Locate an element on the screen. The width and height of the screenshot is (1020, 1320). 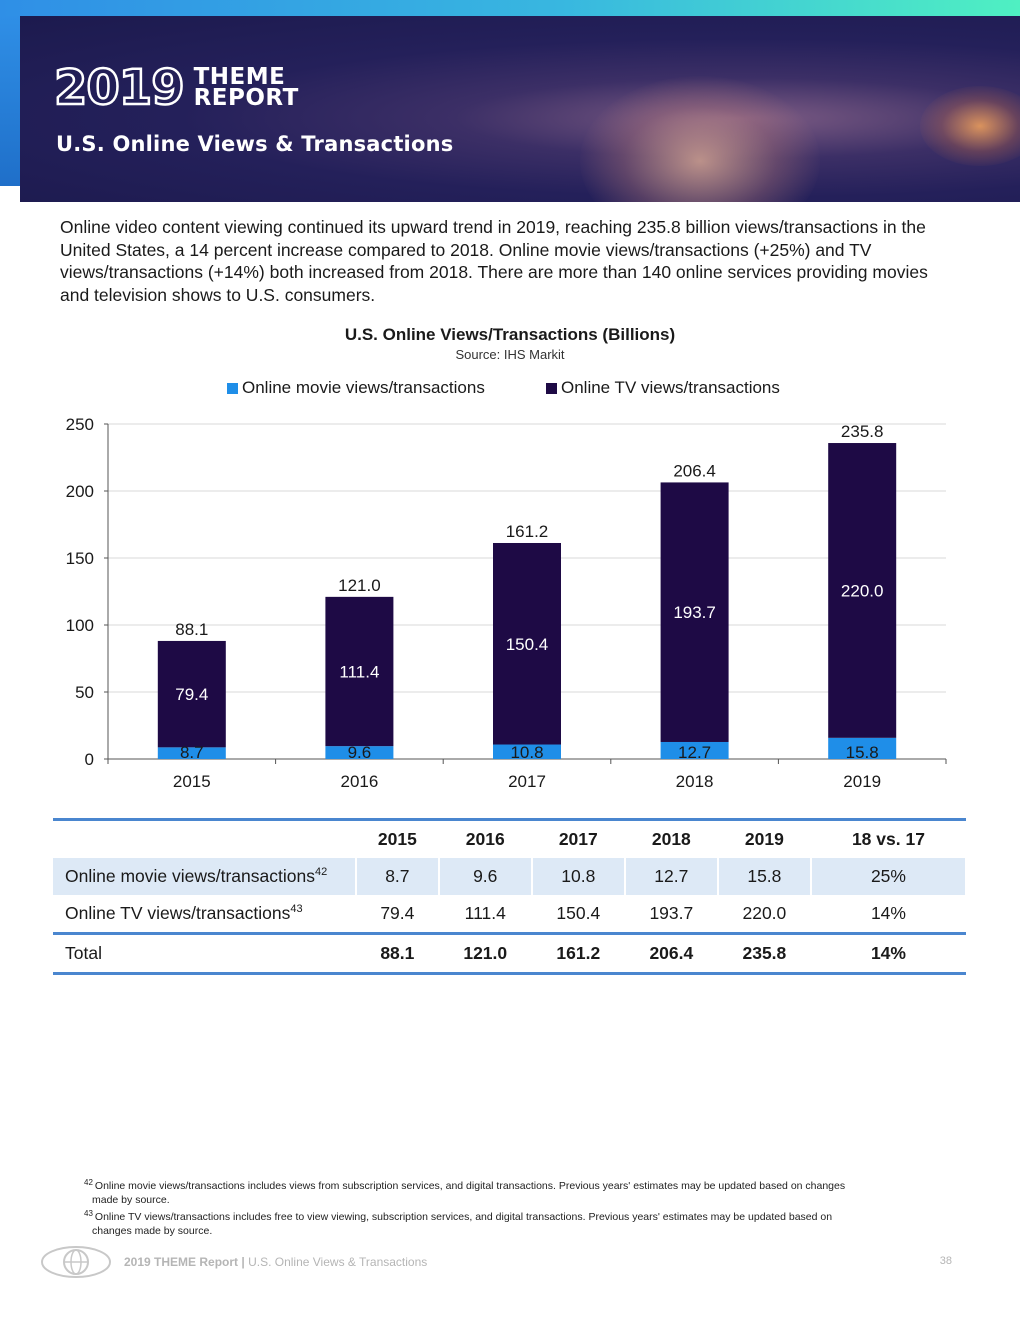
table-cell: 79.4 is located at coordinates (397, 913).